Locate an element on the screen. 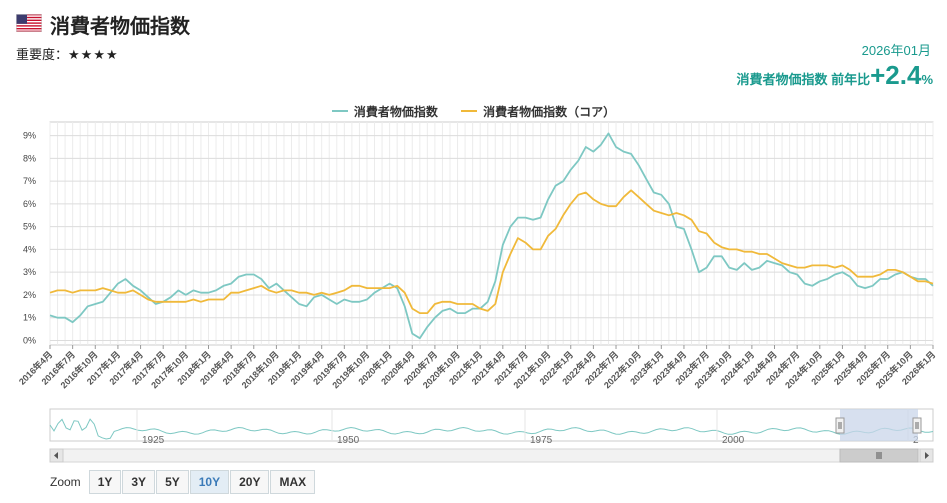 The width and height of the screenshot is (947, 503). navigator-year-label: 2000 is located at coordinates (733, 440).